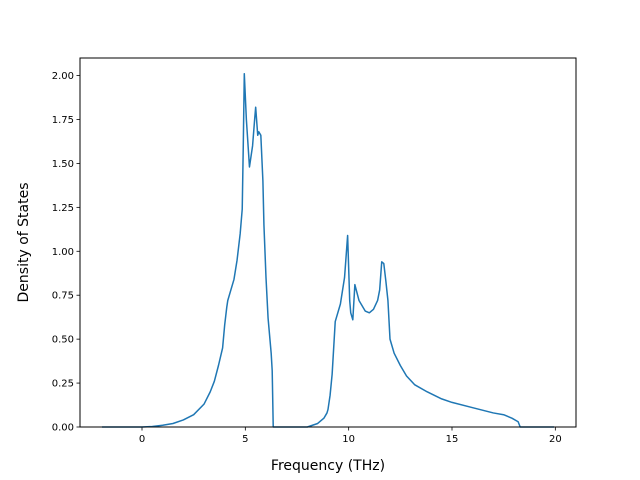 This screenshot has height=480, width=640. What do you see at coordinates (245, 439) in the screenshot?
I see `x-tick-label: 5` at bounding box center [245, 439].